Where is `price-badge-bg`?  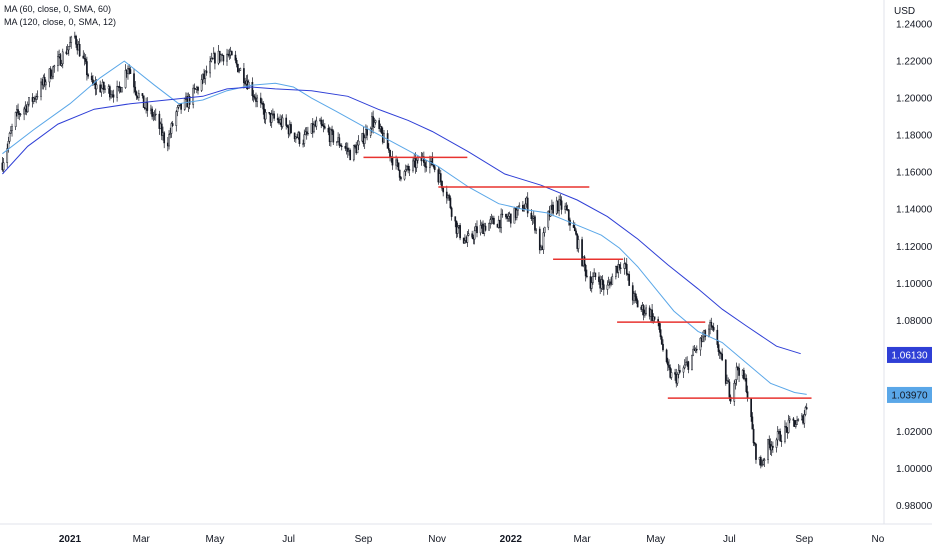
price-badge-bg is located at coordinates (909, 394).